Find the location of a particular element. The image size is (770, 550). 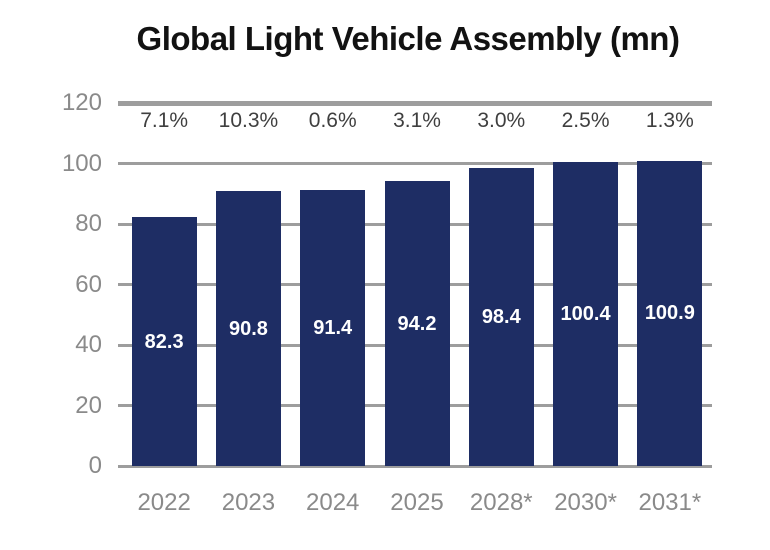

x-axis-label: 2025 is located at coordinates (417, 502).